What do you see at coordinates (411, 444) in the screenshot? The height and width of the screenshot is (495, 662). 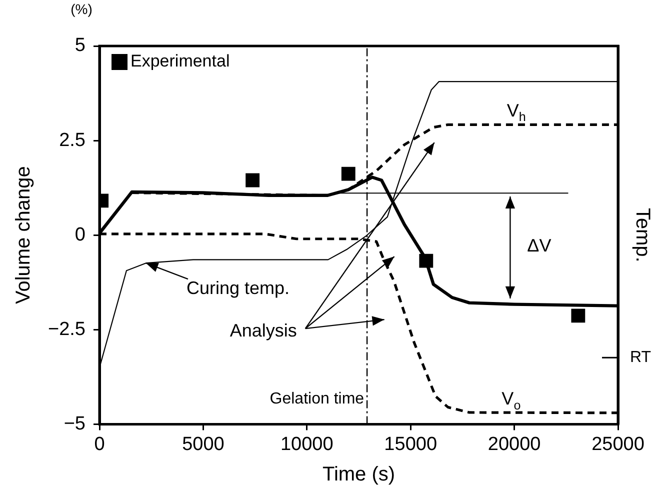 I see `x-tick-label: 15000` at bounding box center [411, 444].